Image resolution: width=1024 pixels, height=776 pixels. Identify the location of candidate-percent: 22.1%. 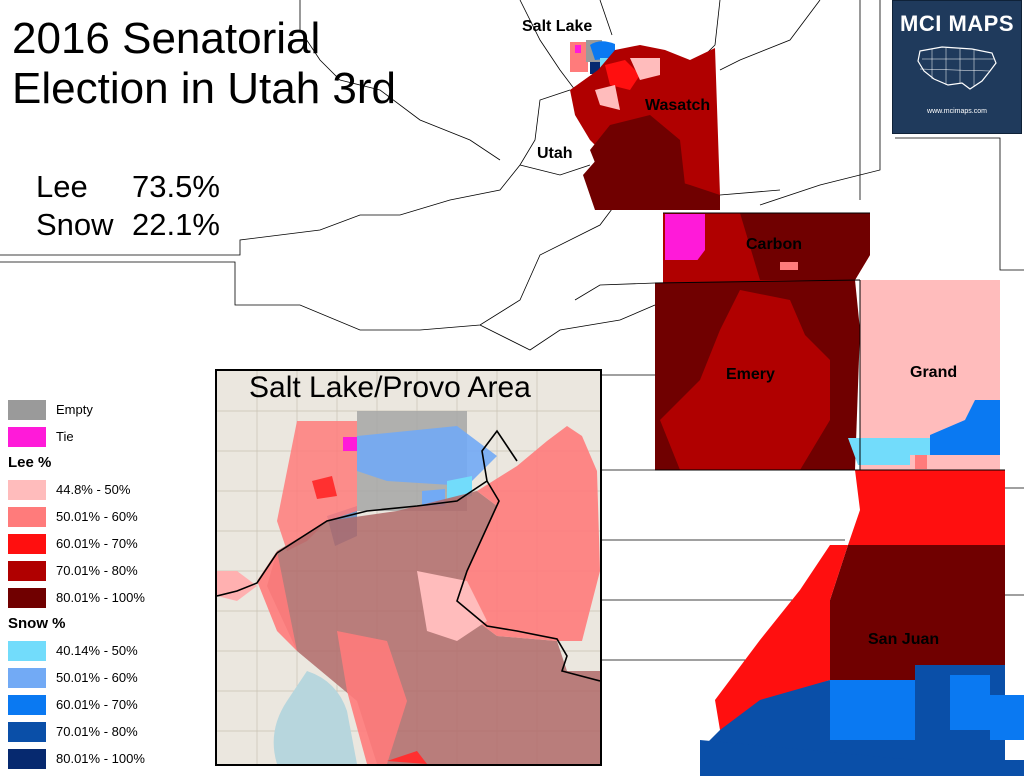
(176, 224).